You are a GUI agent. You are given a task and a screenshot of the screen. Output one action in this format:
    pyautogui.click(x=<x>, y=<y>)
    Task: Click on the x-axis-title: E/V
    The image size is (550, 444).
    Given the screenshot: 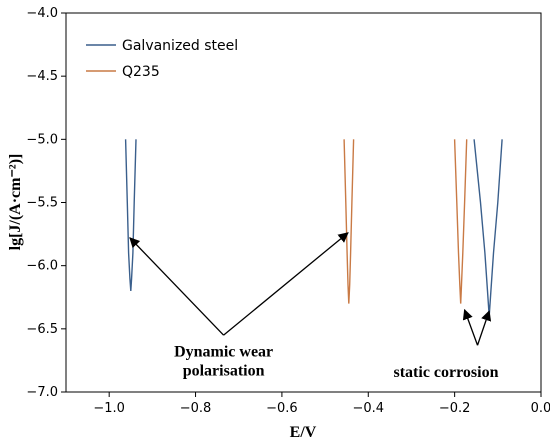 What is the action you would take?
    pyautogui.click(x=303, y=432)
    